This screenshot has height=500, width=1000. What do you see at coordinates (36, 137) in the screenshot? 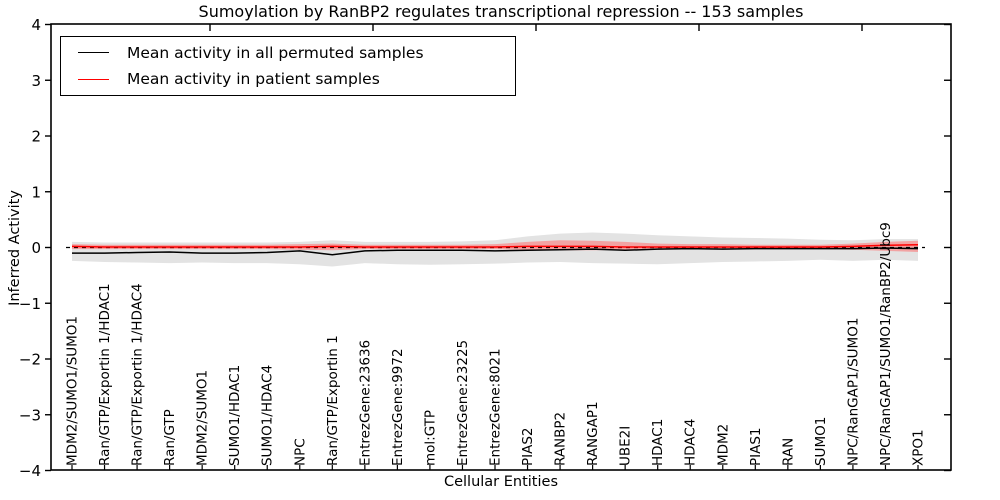
I see `y-tick-label: 2` at bounding box center [36, 137].